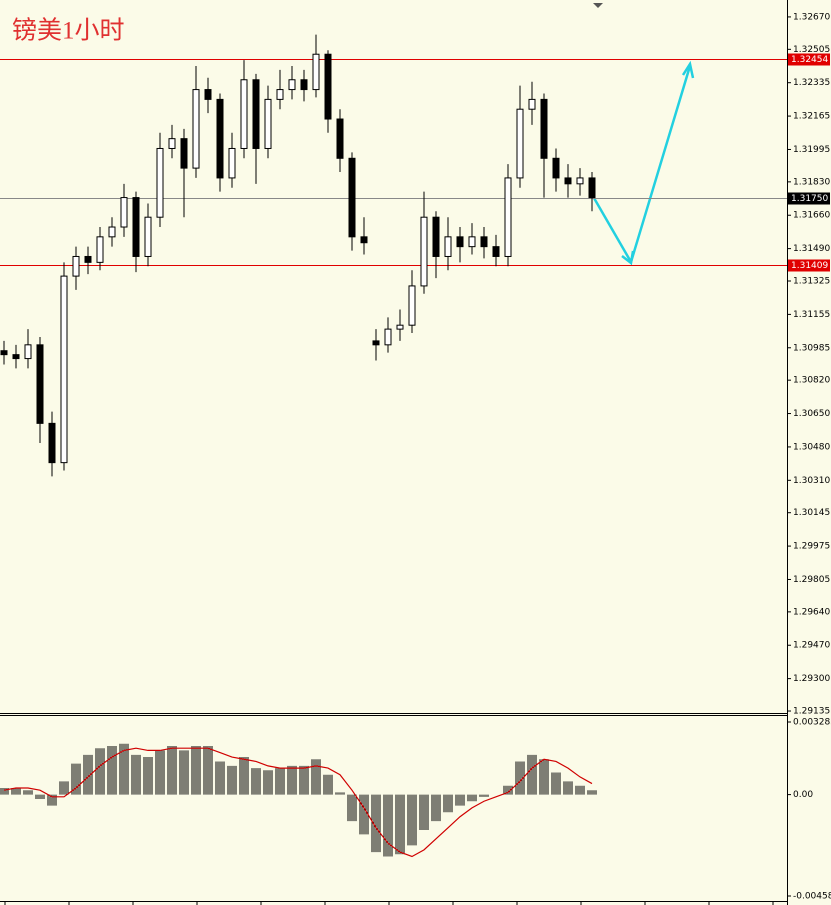  Describe the element at coordinates (811, 447) in the screenshot. I see `y-tick-label: 1.30480` at that location.